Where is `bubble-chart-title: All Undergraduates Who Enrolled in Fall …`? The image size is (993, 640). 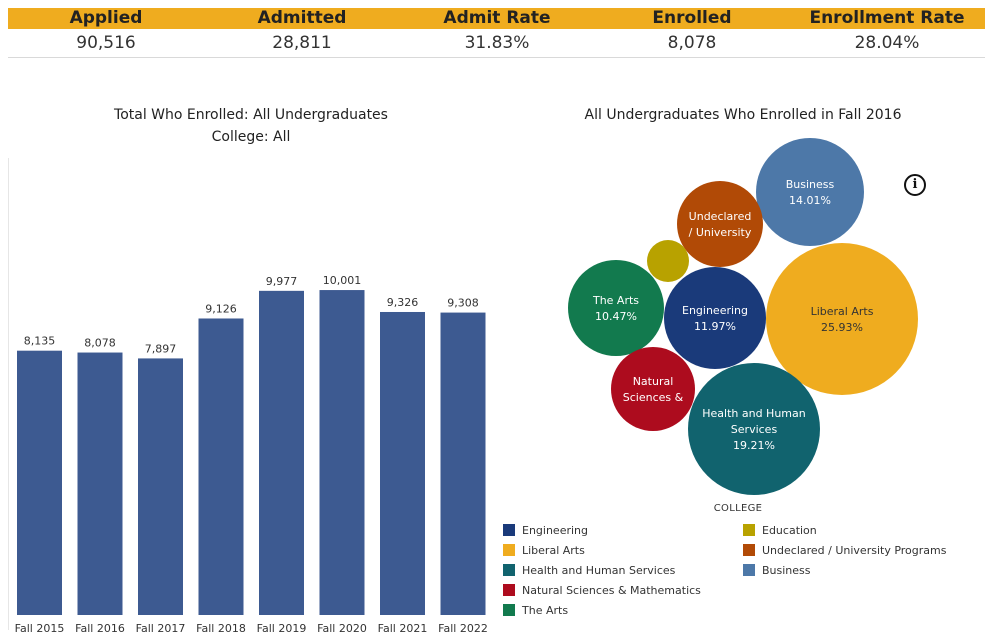
bubble-chart-title: All Undergraduates Who Enrolled in Fall … is located at coordinates (743, 115).